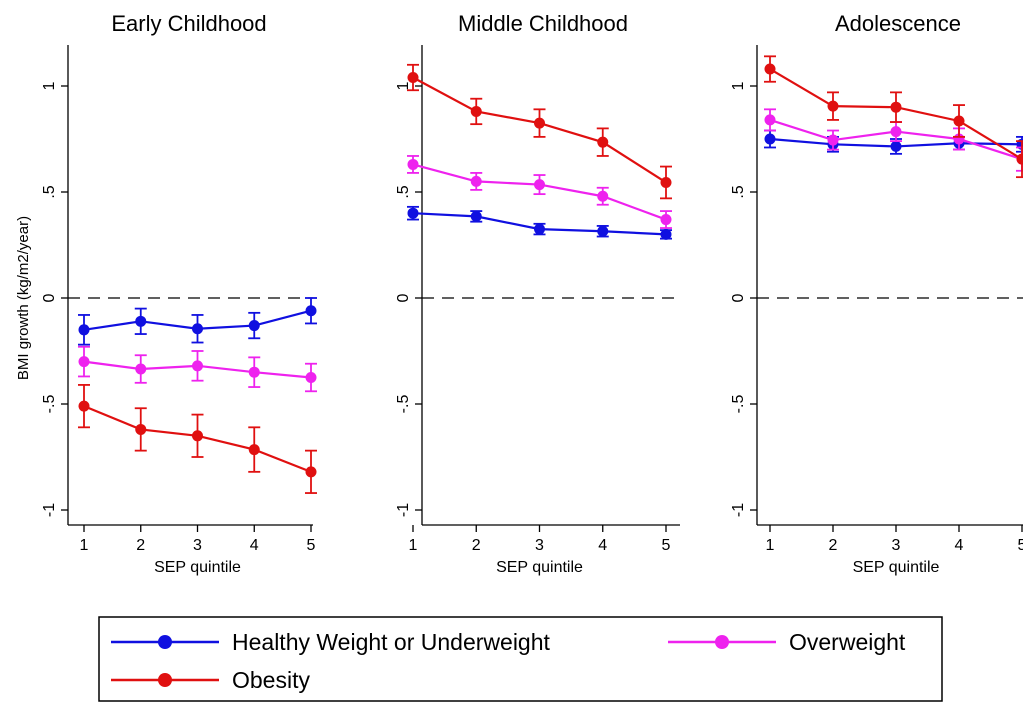 The width and height of the screenshot is (1023, 704). I want to click on legend-item-healthy: Healthy Weight or Underweight, so click(331, 642).